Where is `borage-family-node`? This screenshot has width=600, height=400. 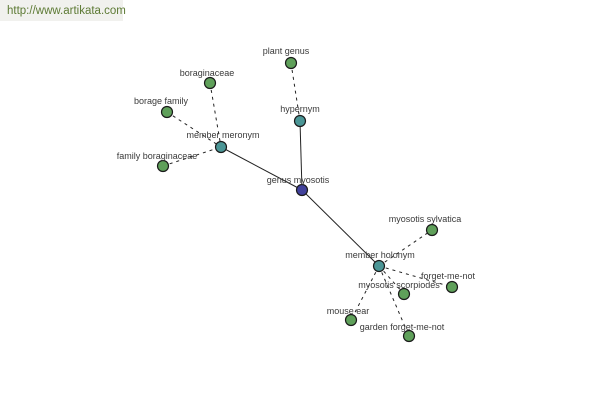
borage-family-node is located at coordinates (167, 112).